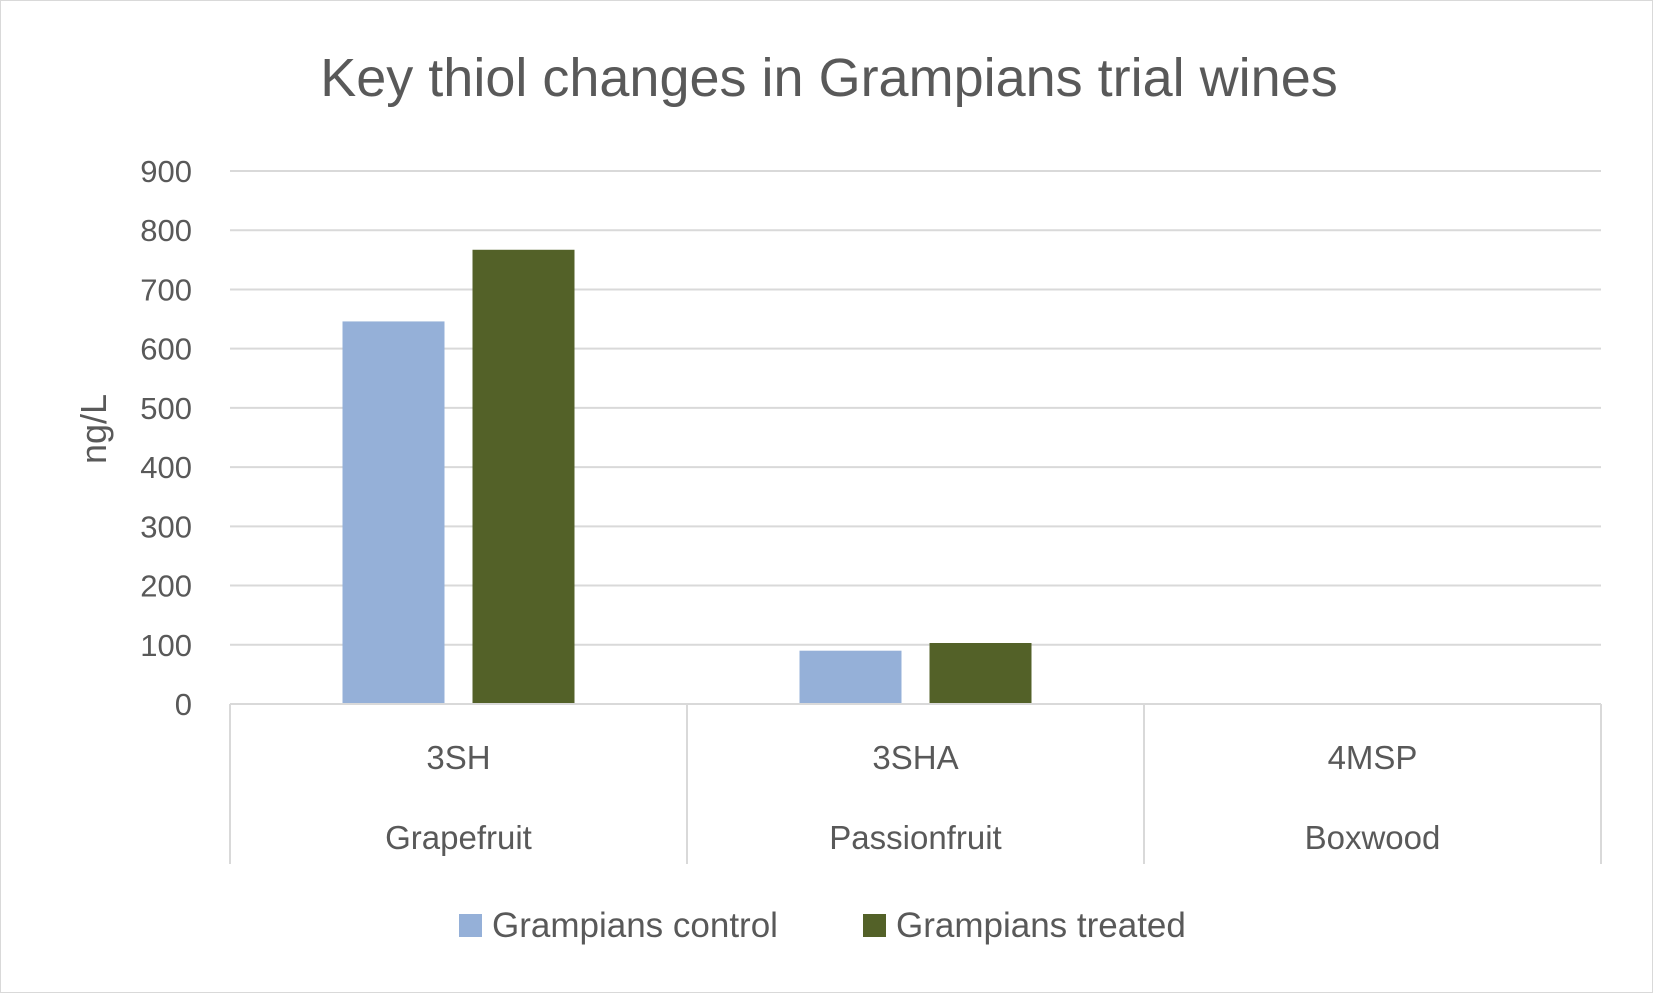  I want to click on legend-label: Grampians treated, so click(1041, 925).